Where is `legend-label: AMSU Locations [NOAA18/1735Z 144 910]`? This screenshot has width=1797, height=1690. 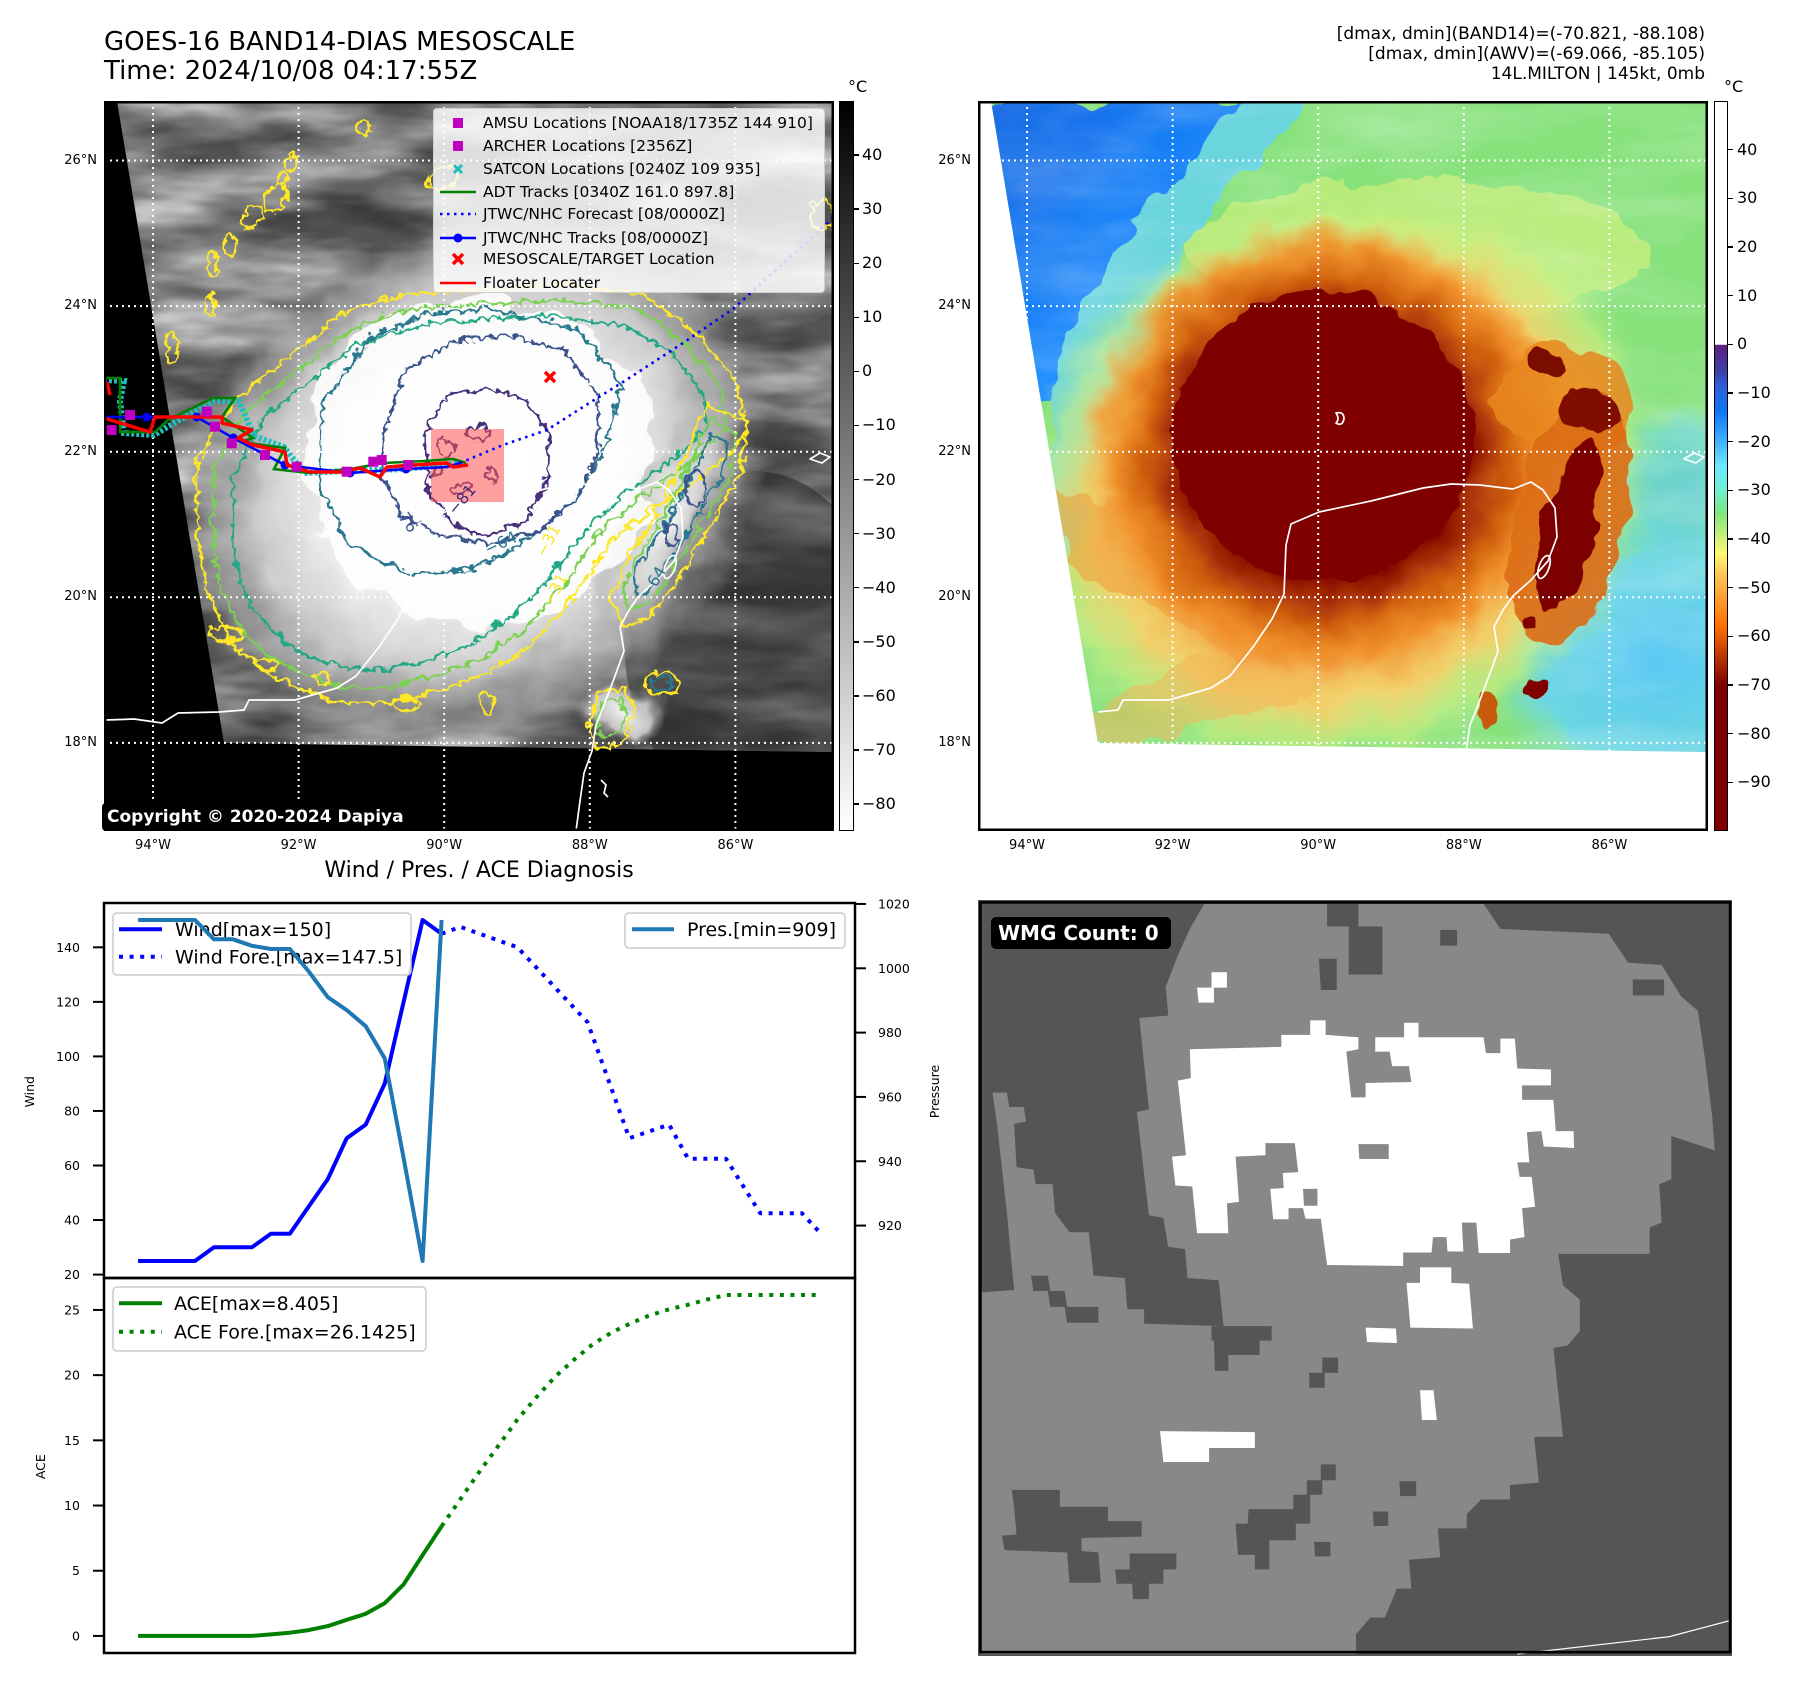
legend-label: AMSU Locations [NOAA18/1735Z 144 910] is located at coordinates (648, 123).